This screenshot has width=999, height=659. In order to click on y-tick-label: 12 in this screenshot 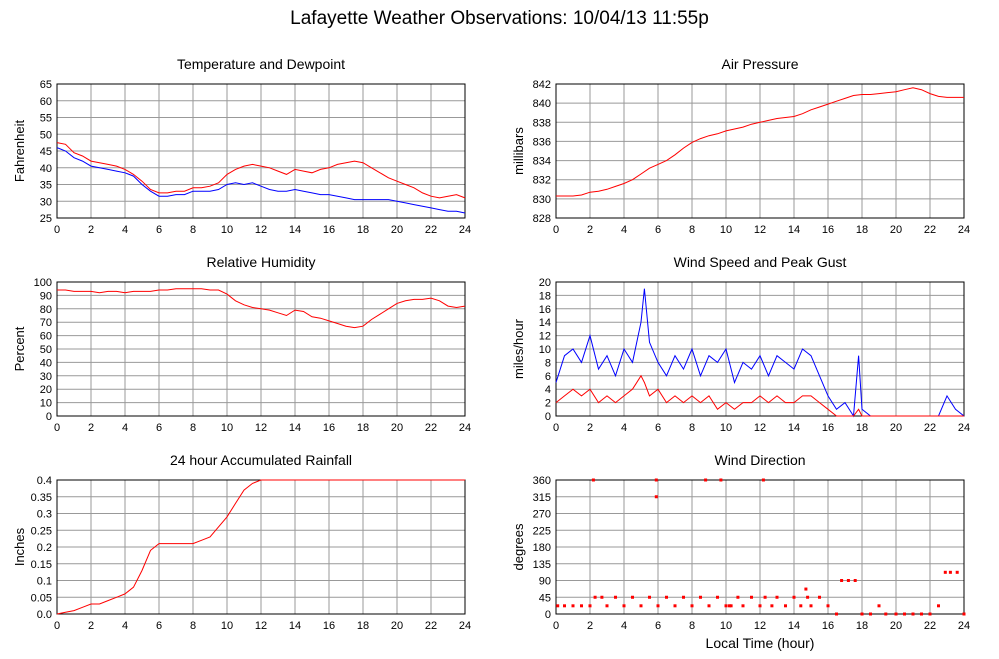, I will do `click(545, 337)`.